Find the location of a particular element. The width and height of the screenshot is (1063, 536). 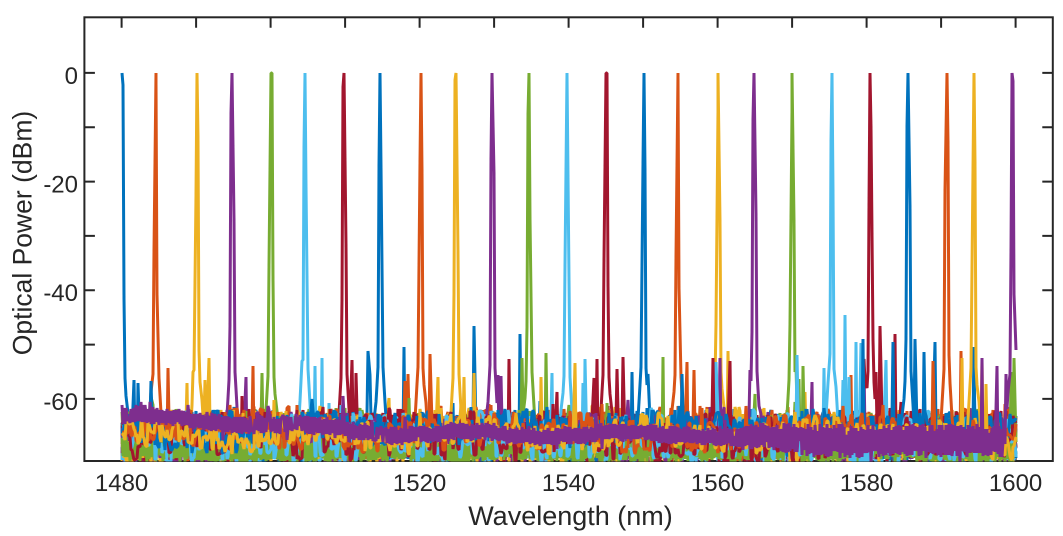

svg-text: 1560 is located at coordinates (717, 483).